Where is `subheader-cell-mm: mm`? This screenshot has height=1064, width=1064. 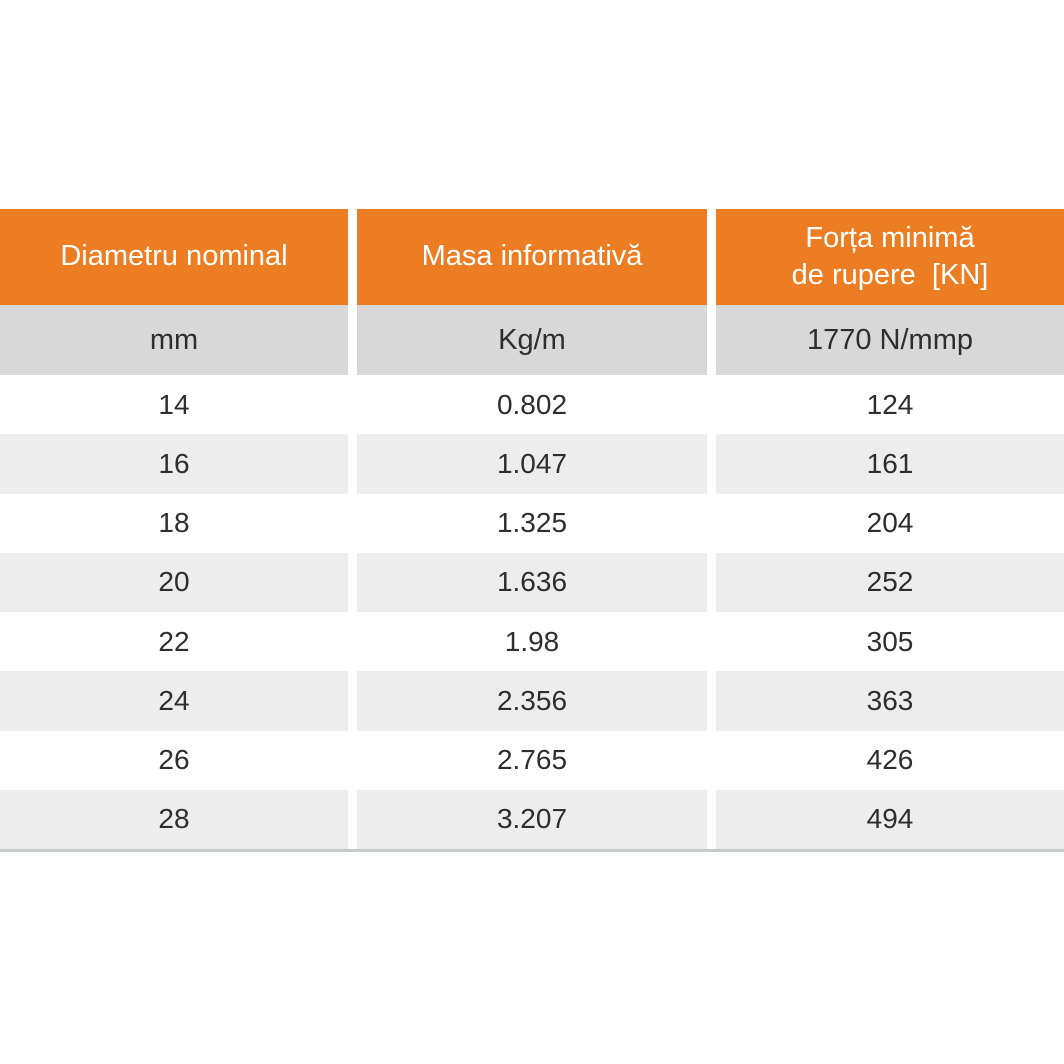 subheader-cell-mm: mm is located at coordinates (174, 340).